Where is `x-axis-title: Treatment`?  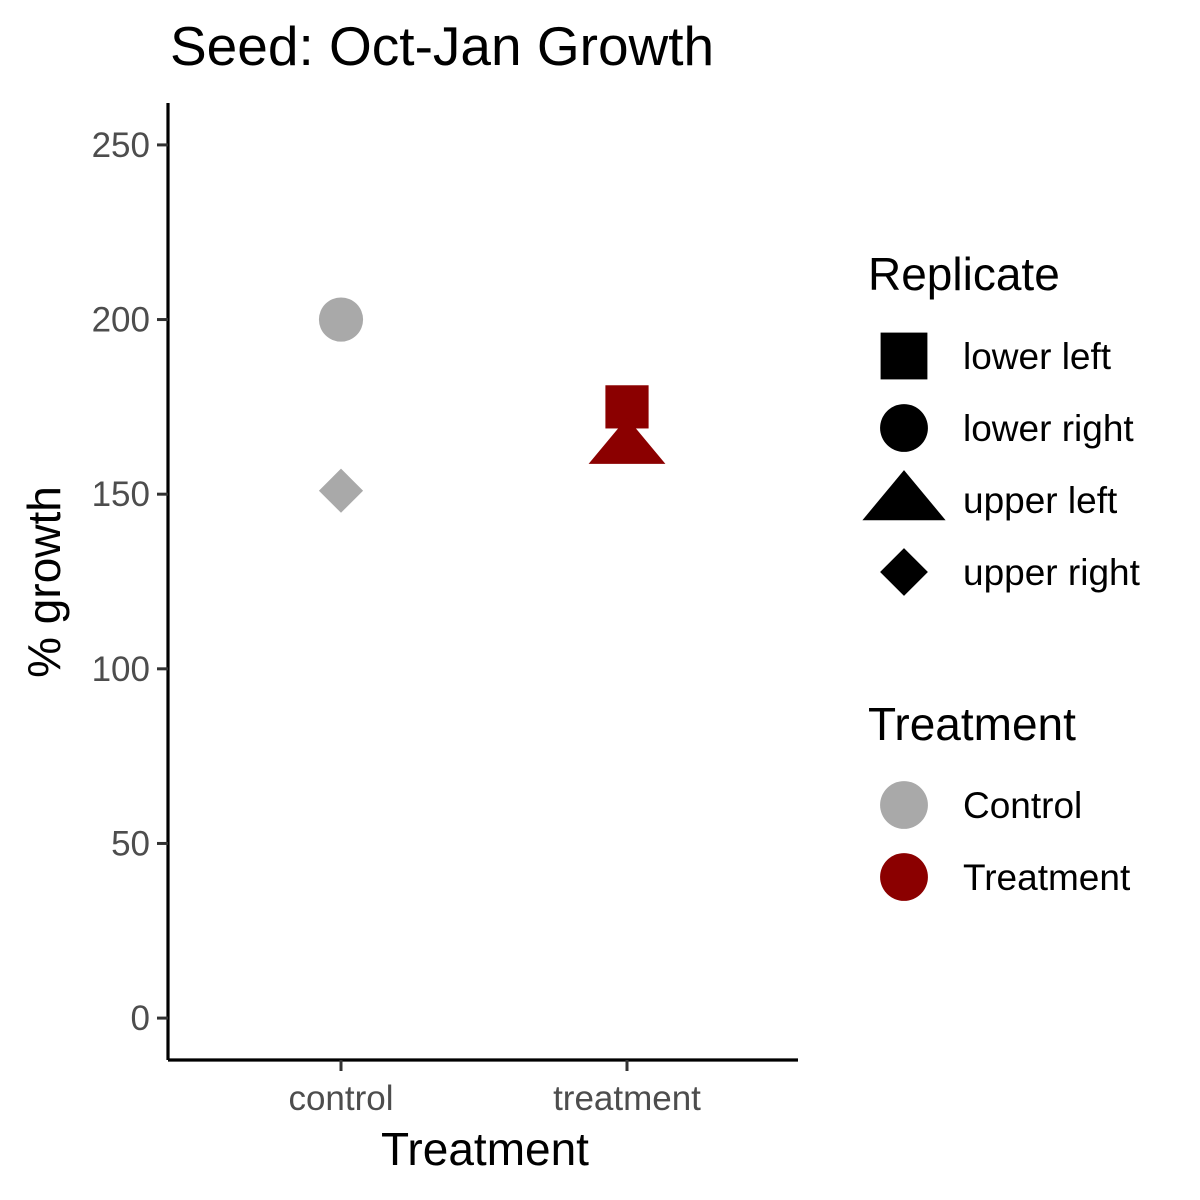 x-axis-title: Treatment is located at coordinates (485, 1149).